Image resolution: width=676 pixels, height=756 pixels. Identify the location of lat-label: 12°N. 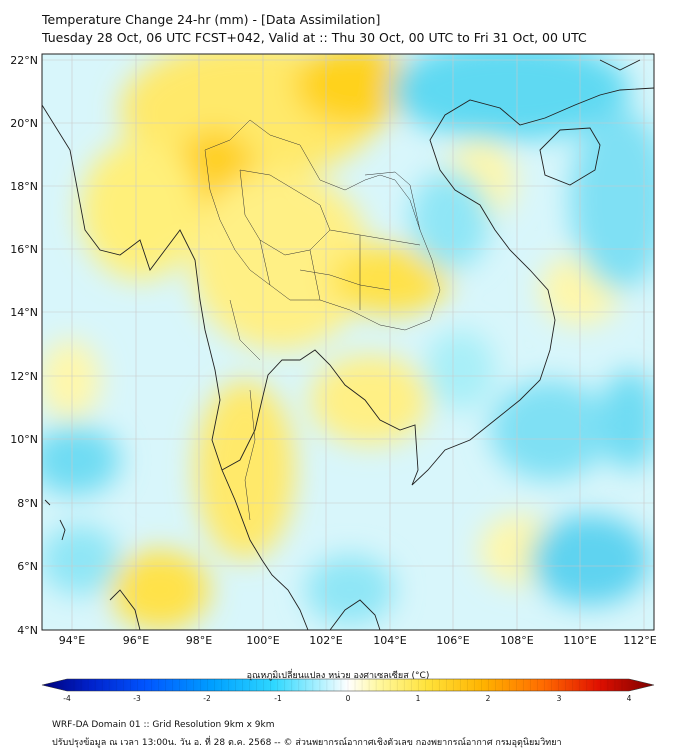
(24, 376).